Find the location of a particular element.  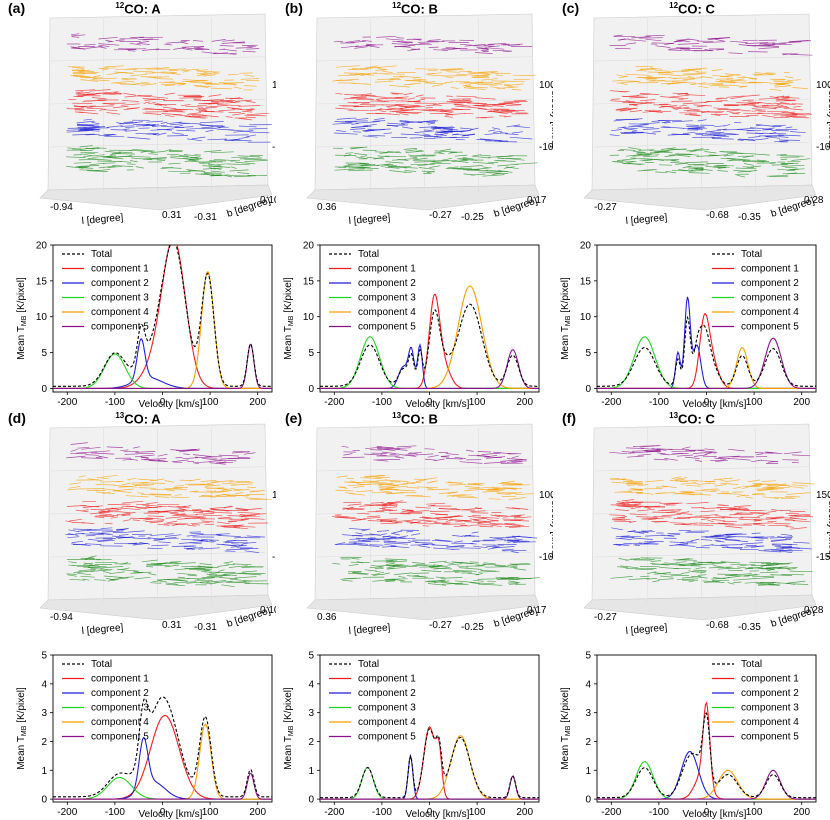

y-axis-label-unit: [K/pixel] is located at coordinates (565, 706).